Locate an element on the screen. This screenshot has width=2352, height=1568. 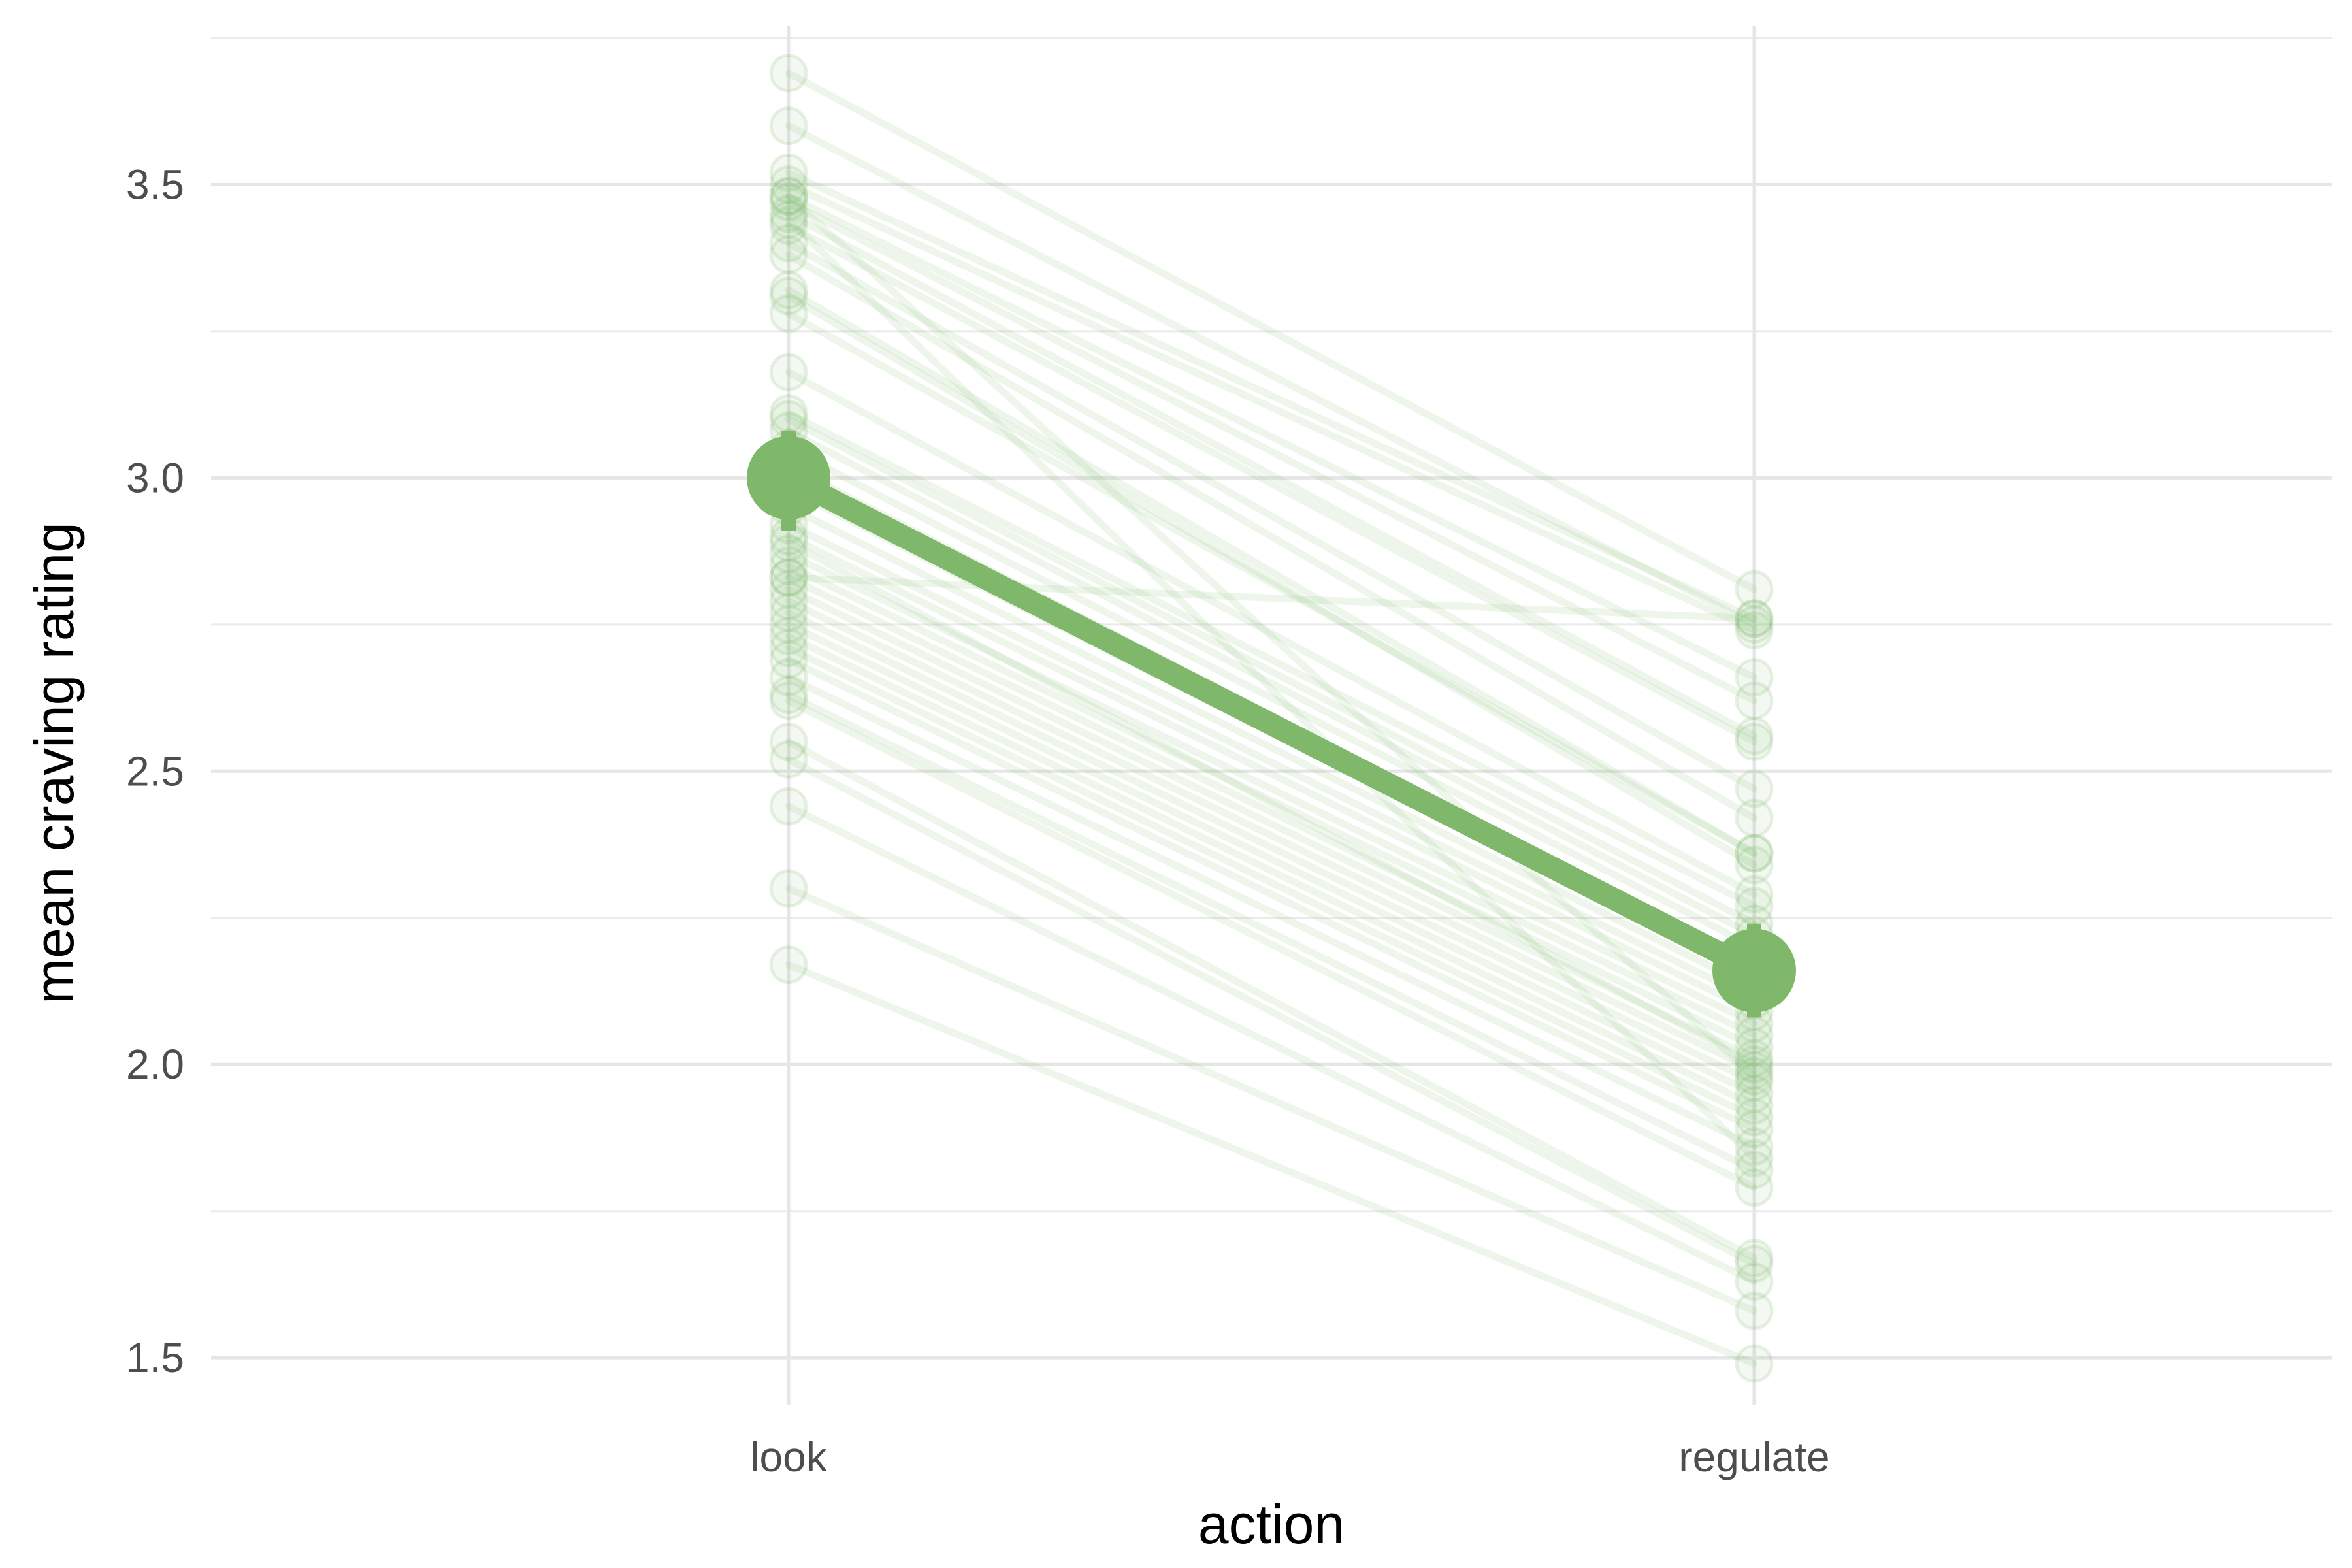
x-tick-labels: look regulate is located at coordinates (1289, 1456).